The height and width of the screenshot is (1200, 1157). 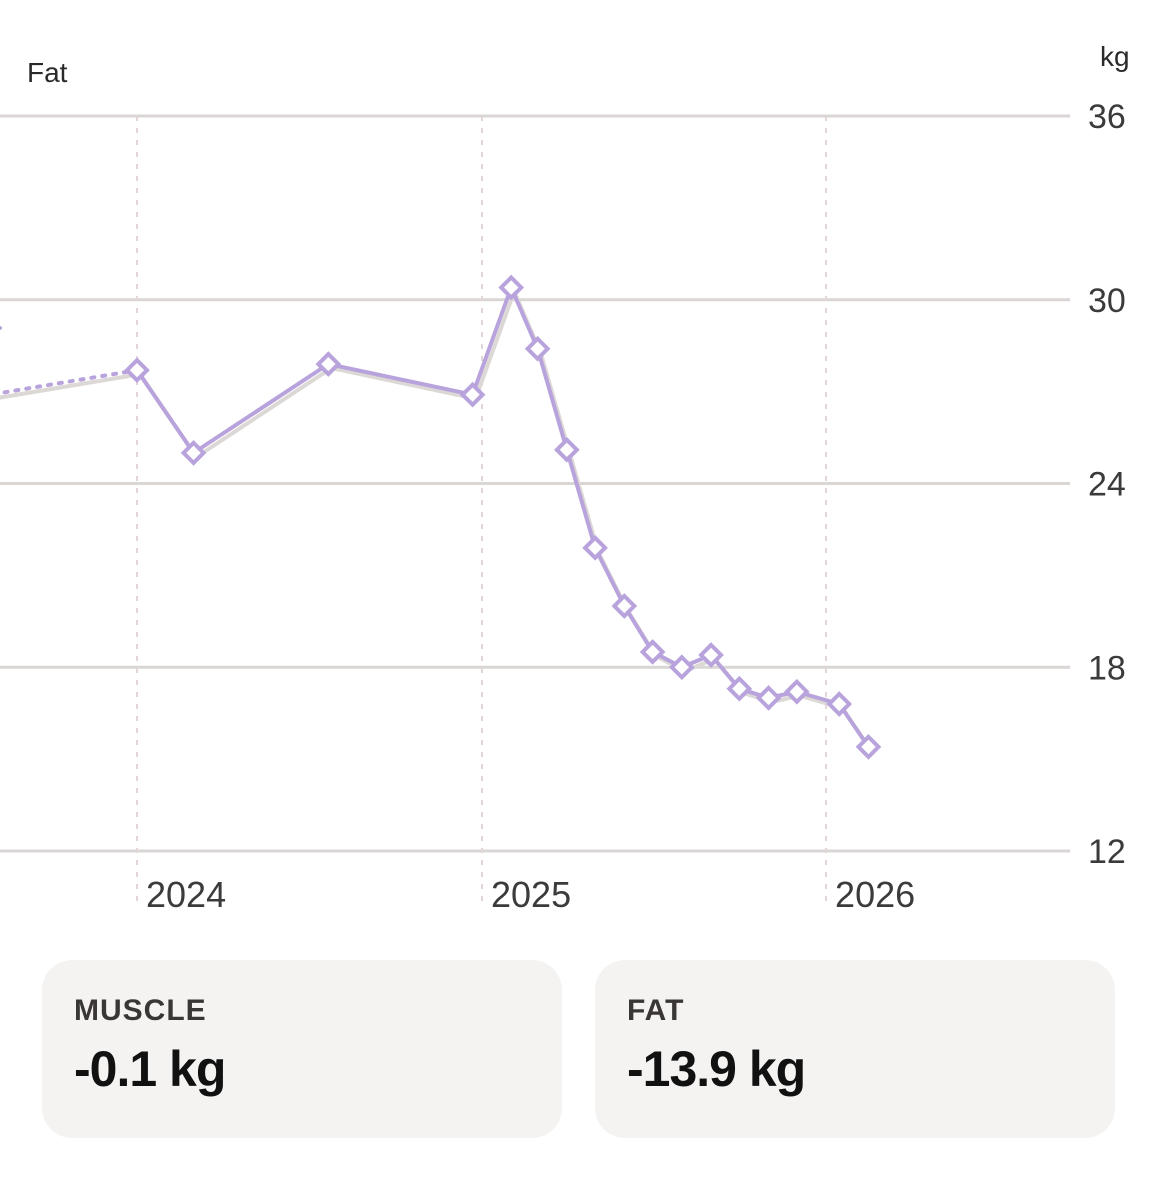 What do you see at coordinates (1107, 668) in the screenshot?
I see `y-tick-label: 18` at bounding box center [1107, 668].